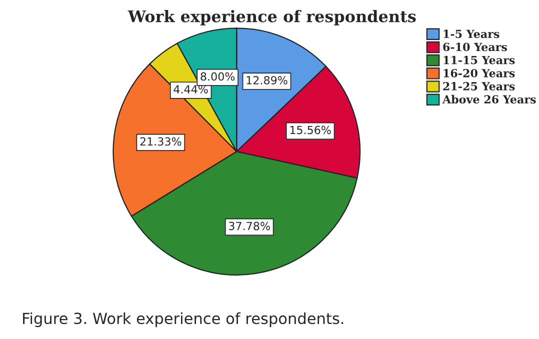  What do you see at coordinates (472, 34) in the screenshot?
I see `legend-label: 1-5 Years` at bounding box center [472, 34].